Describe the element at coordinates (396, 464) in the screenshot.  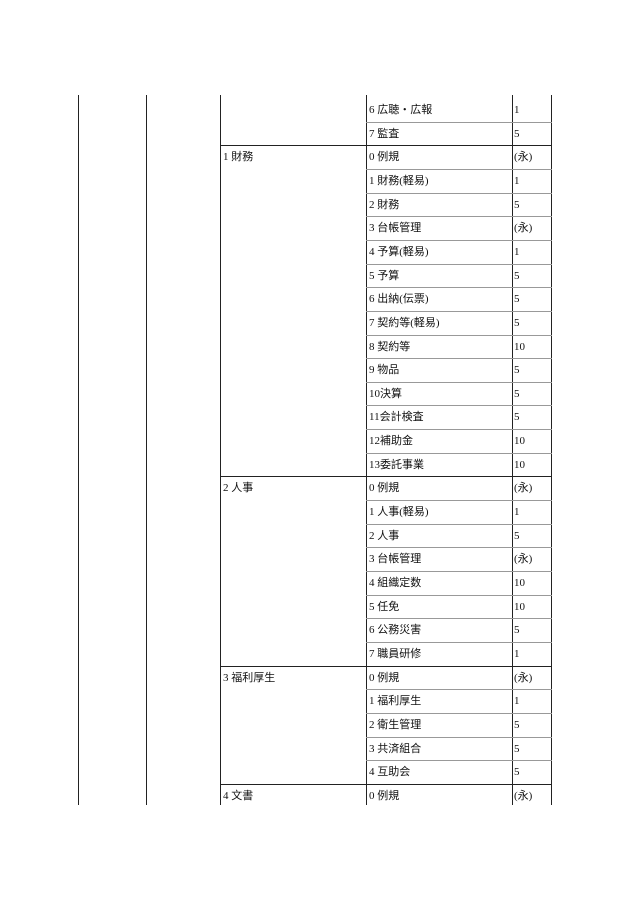
I see `item-label: 13委託事業` at that location.